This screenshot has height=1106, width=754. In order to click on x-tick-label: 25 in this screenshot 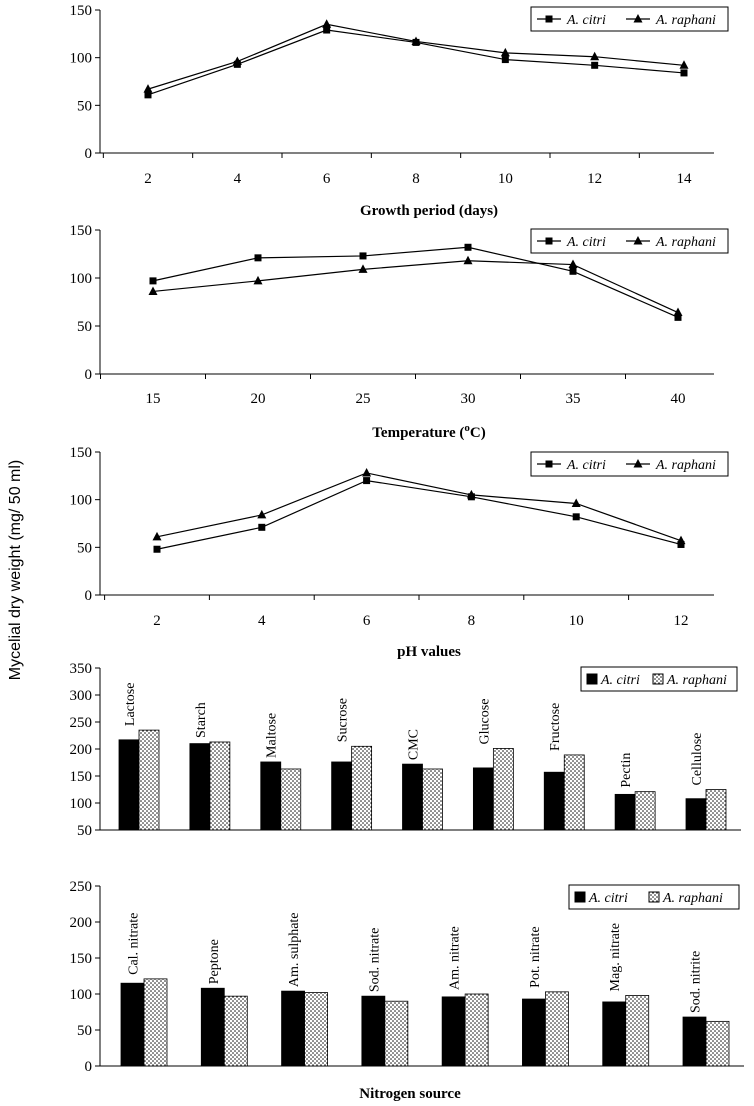, I will do `click(363, 399)`.